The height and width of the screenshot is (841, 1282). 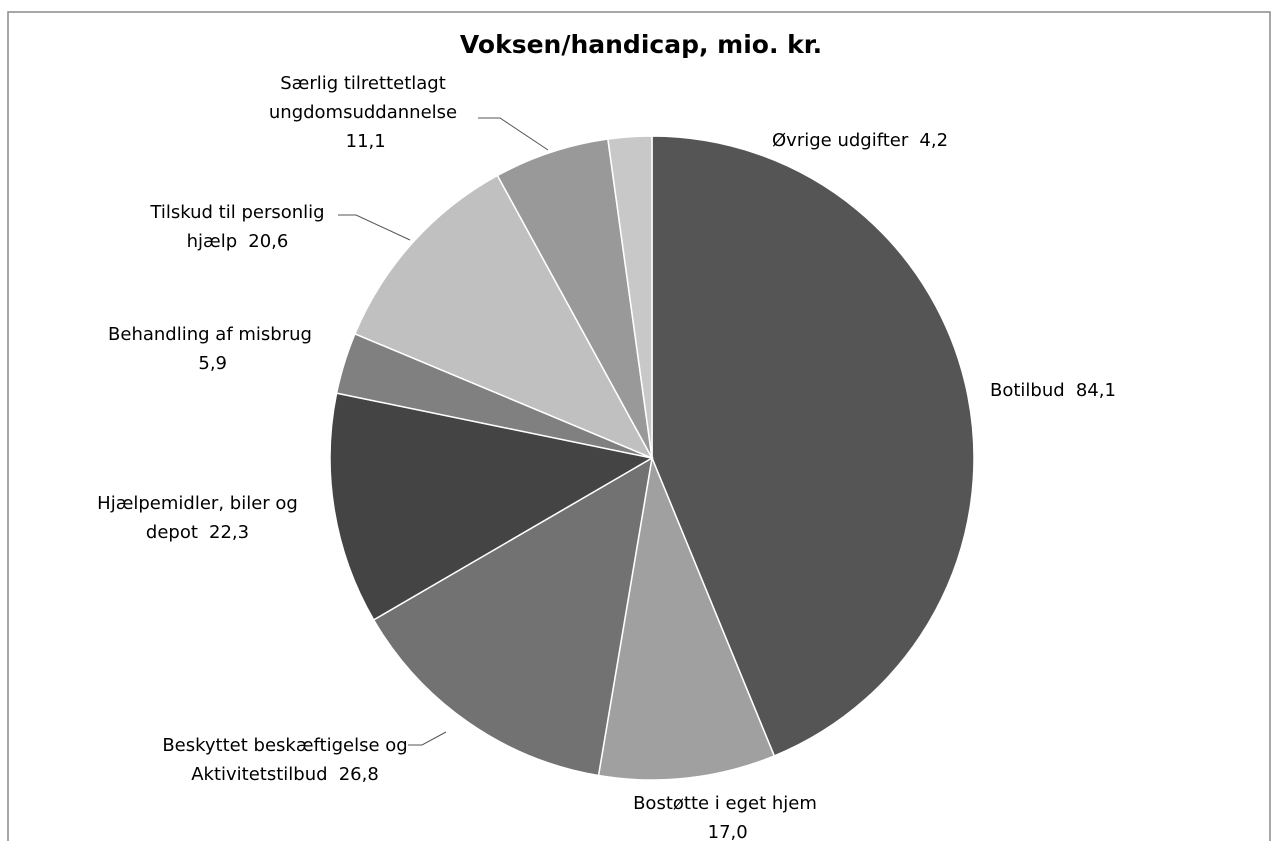 What do you see at coordinates (268, 241) in the screenshot?
I see `label-value: 20,6` at bounding box center [268, 241].